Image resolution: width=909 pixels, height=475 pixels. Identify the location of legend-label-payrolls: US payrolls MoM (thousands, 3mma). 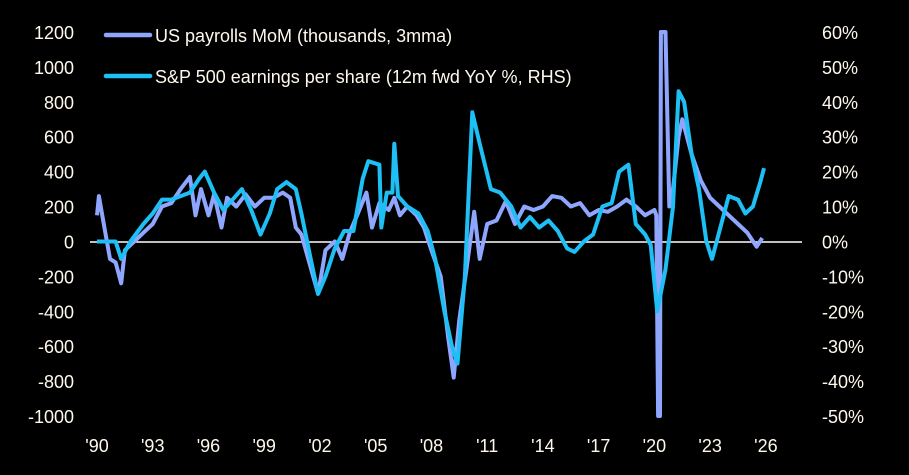
(303, 36).